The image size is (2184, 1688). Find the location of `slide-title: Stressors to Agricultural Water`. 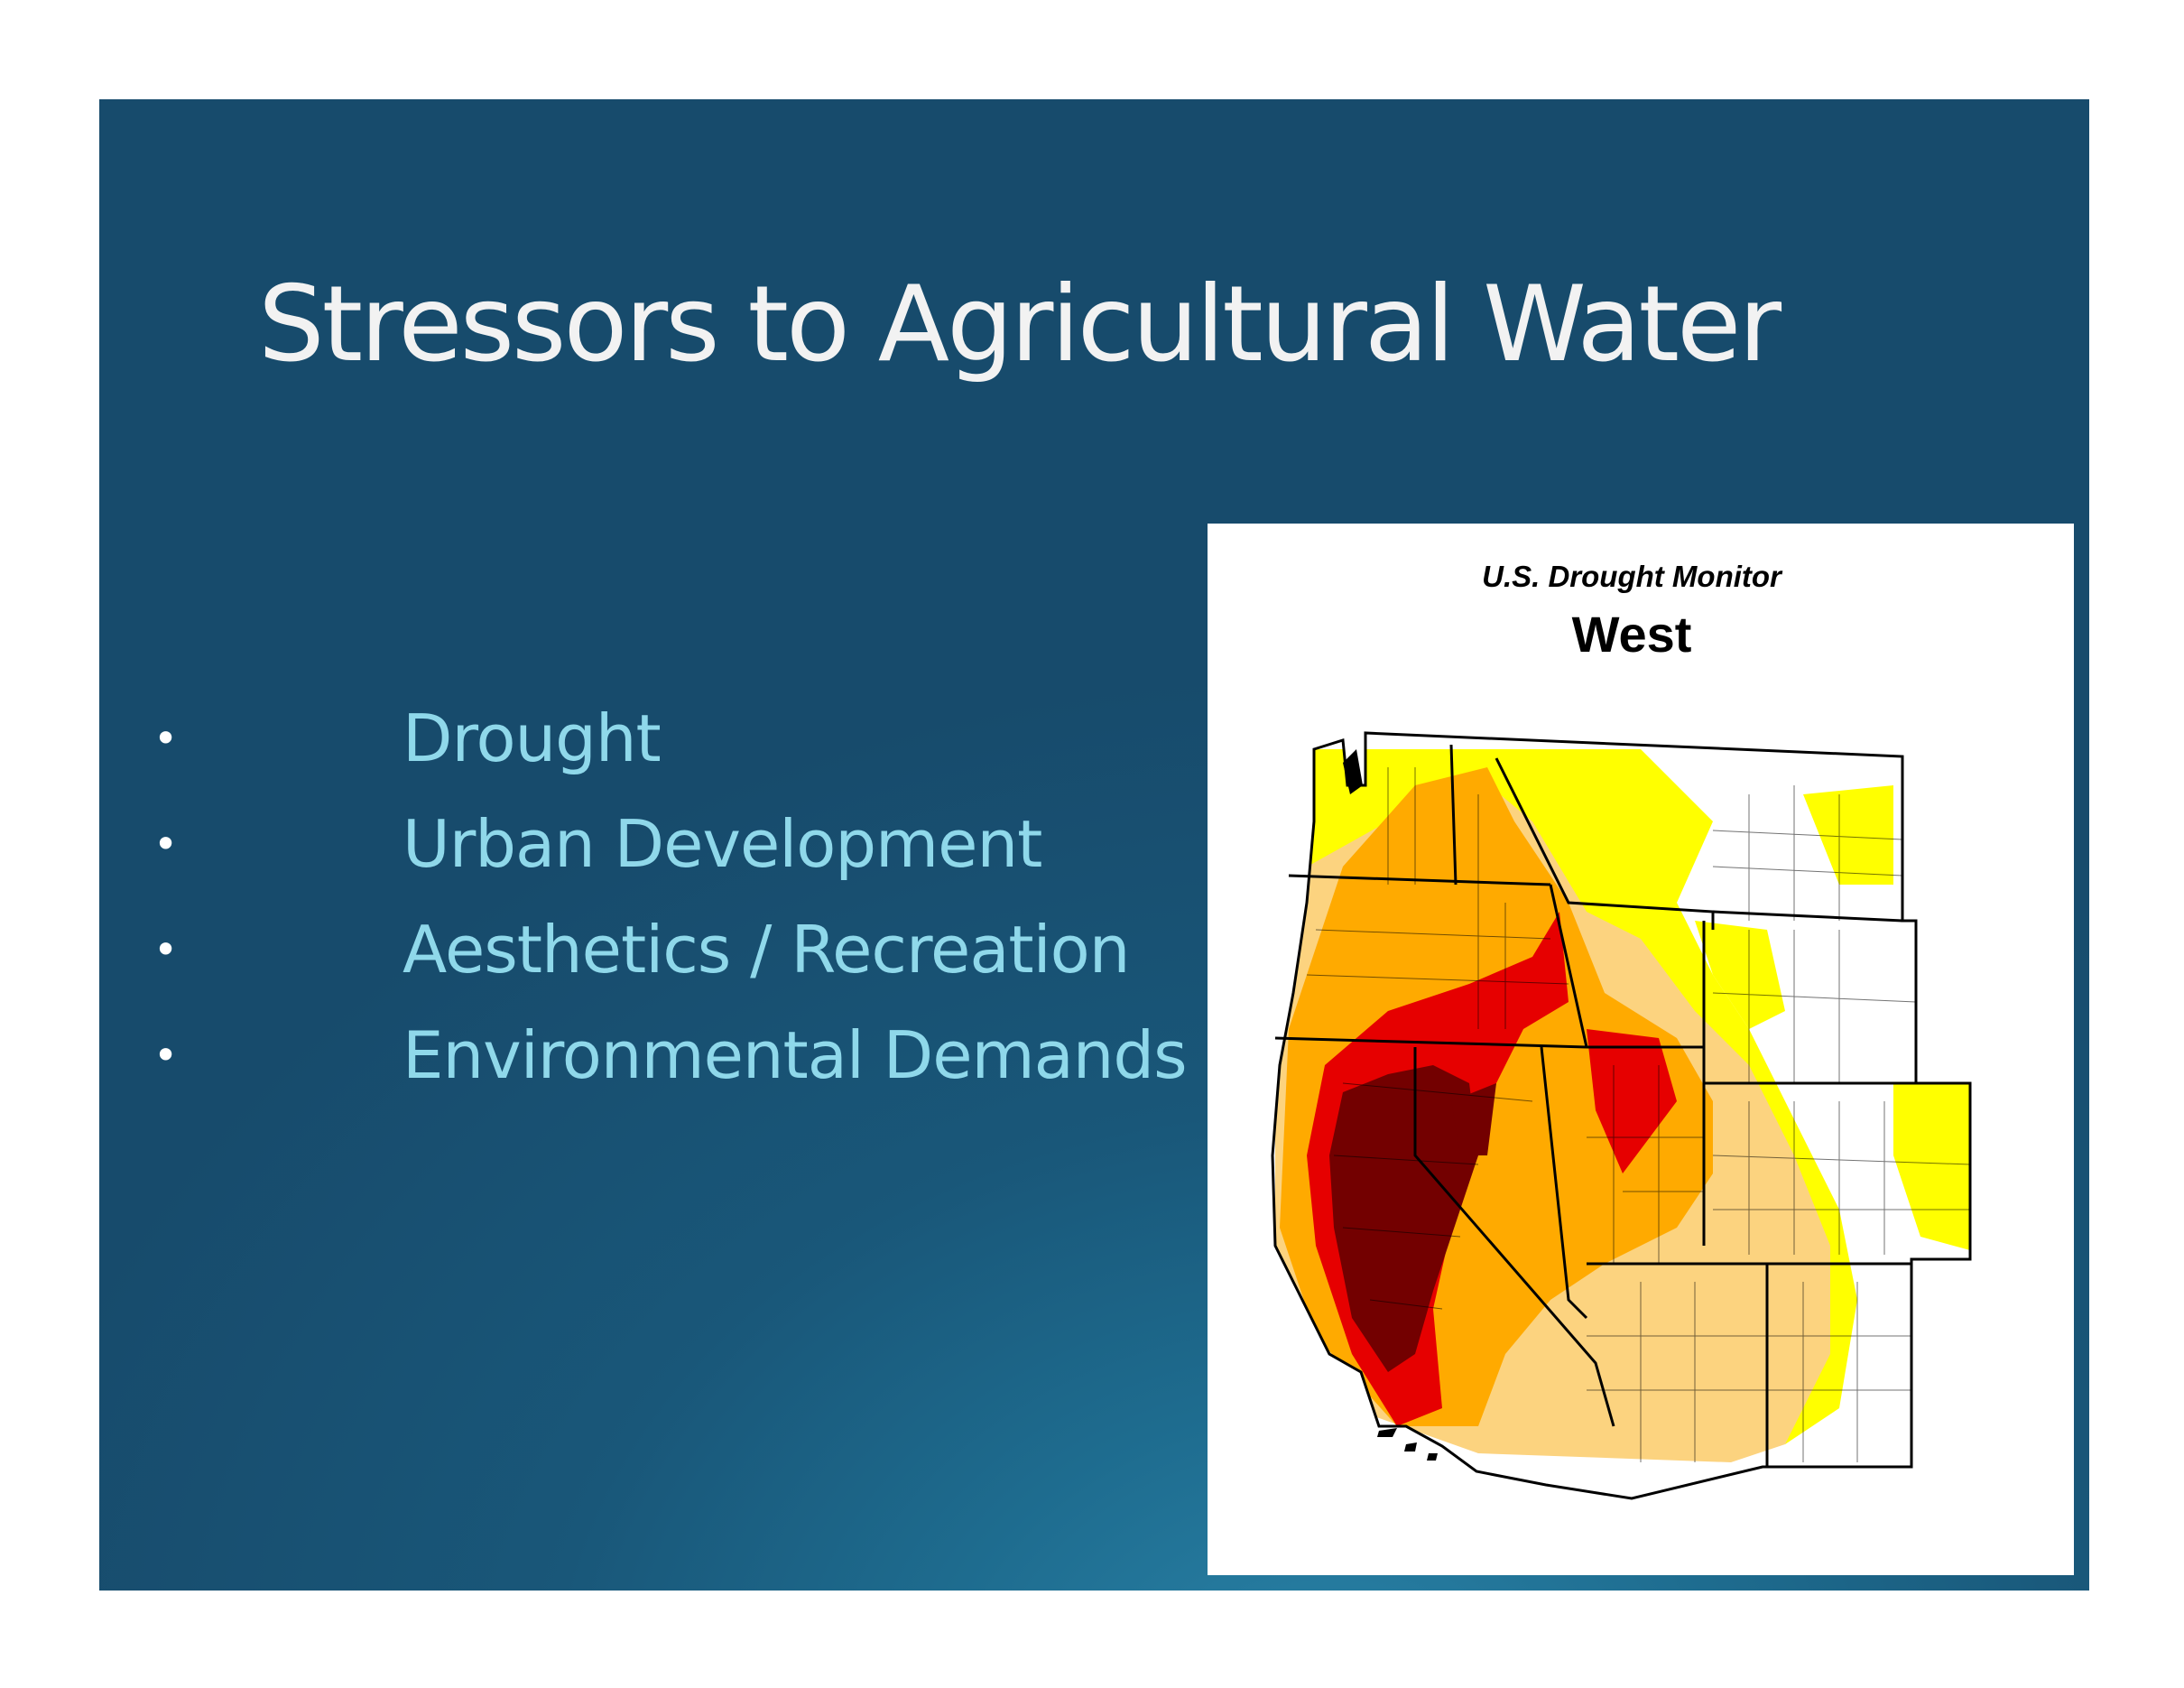

slide-title: Stressors to Agricultural Water is located at coordinates (1019, 325).